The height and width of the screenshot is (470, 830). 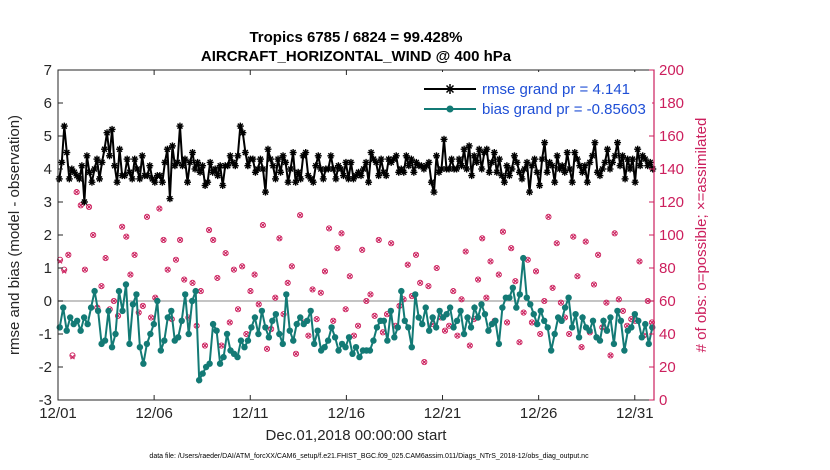 What do you see at coordinates (539, 413) in the screenshot?
I see `x-tick-label: 12/26` at bounding box center [539, 413].